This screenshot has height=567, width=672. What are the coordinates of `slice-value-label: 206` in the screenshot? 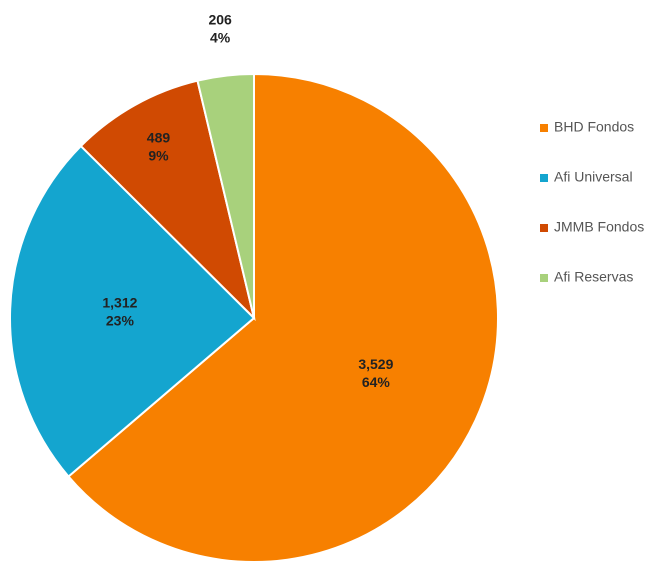 It's located at (220, 19).